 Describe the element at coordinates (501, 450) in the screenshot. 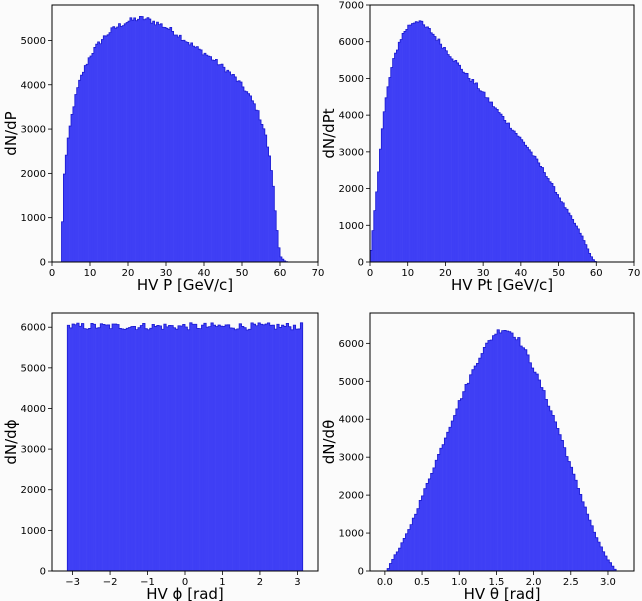

I see `histogram-outline` at that location.